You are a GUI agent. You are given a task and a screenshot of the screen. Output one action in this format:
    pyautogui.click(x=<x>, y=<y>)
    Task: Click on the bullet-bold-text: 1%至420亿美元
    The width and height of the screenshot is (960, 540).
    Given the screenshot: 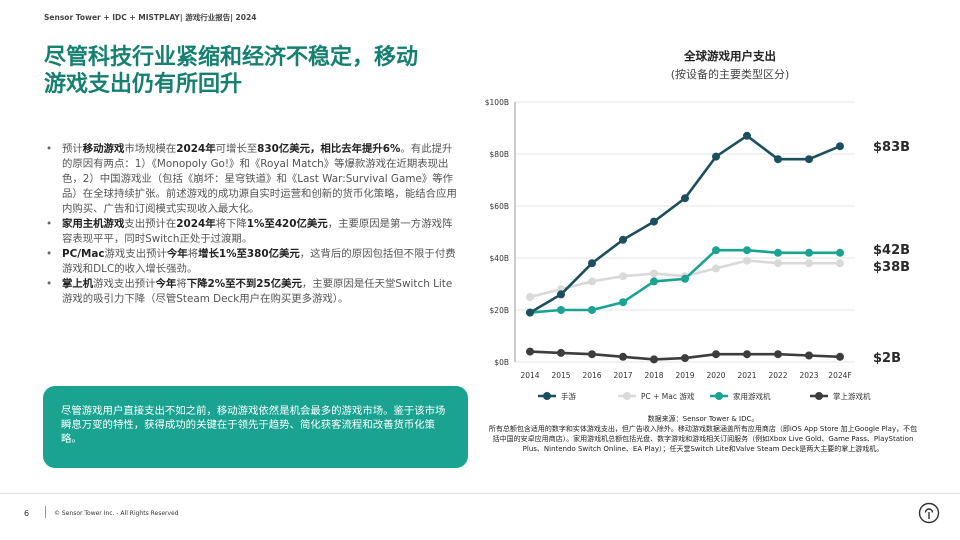 What is the action you would take?
    pyautogui.click(x=287, y=224)
    